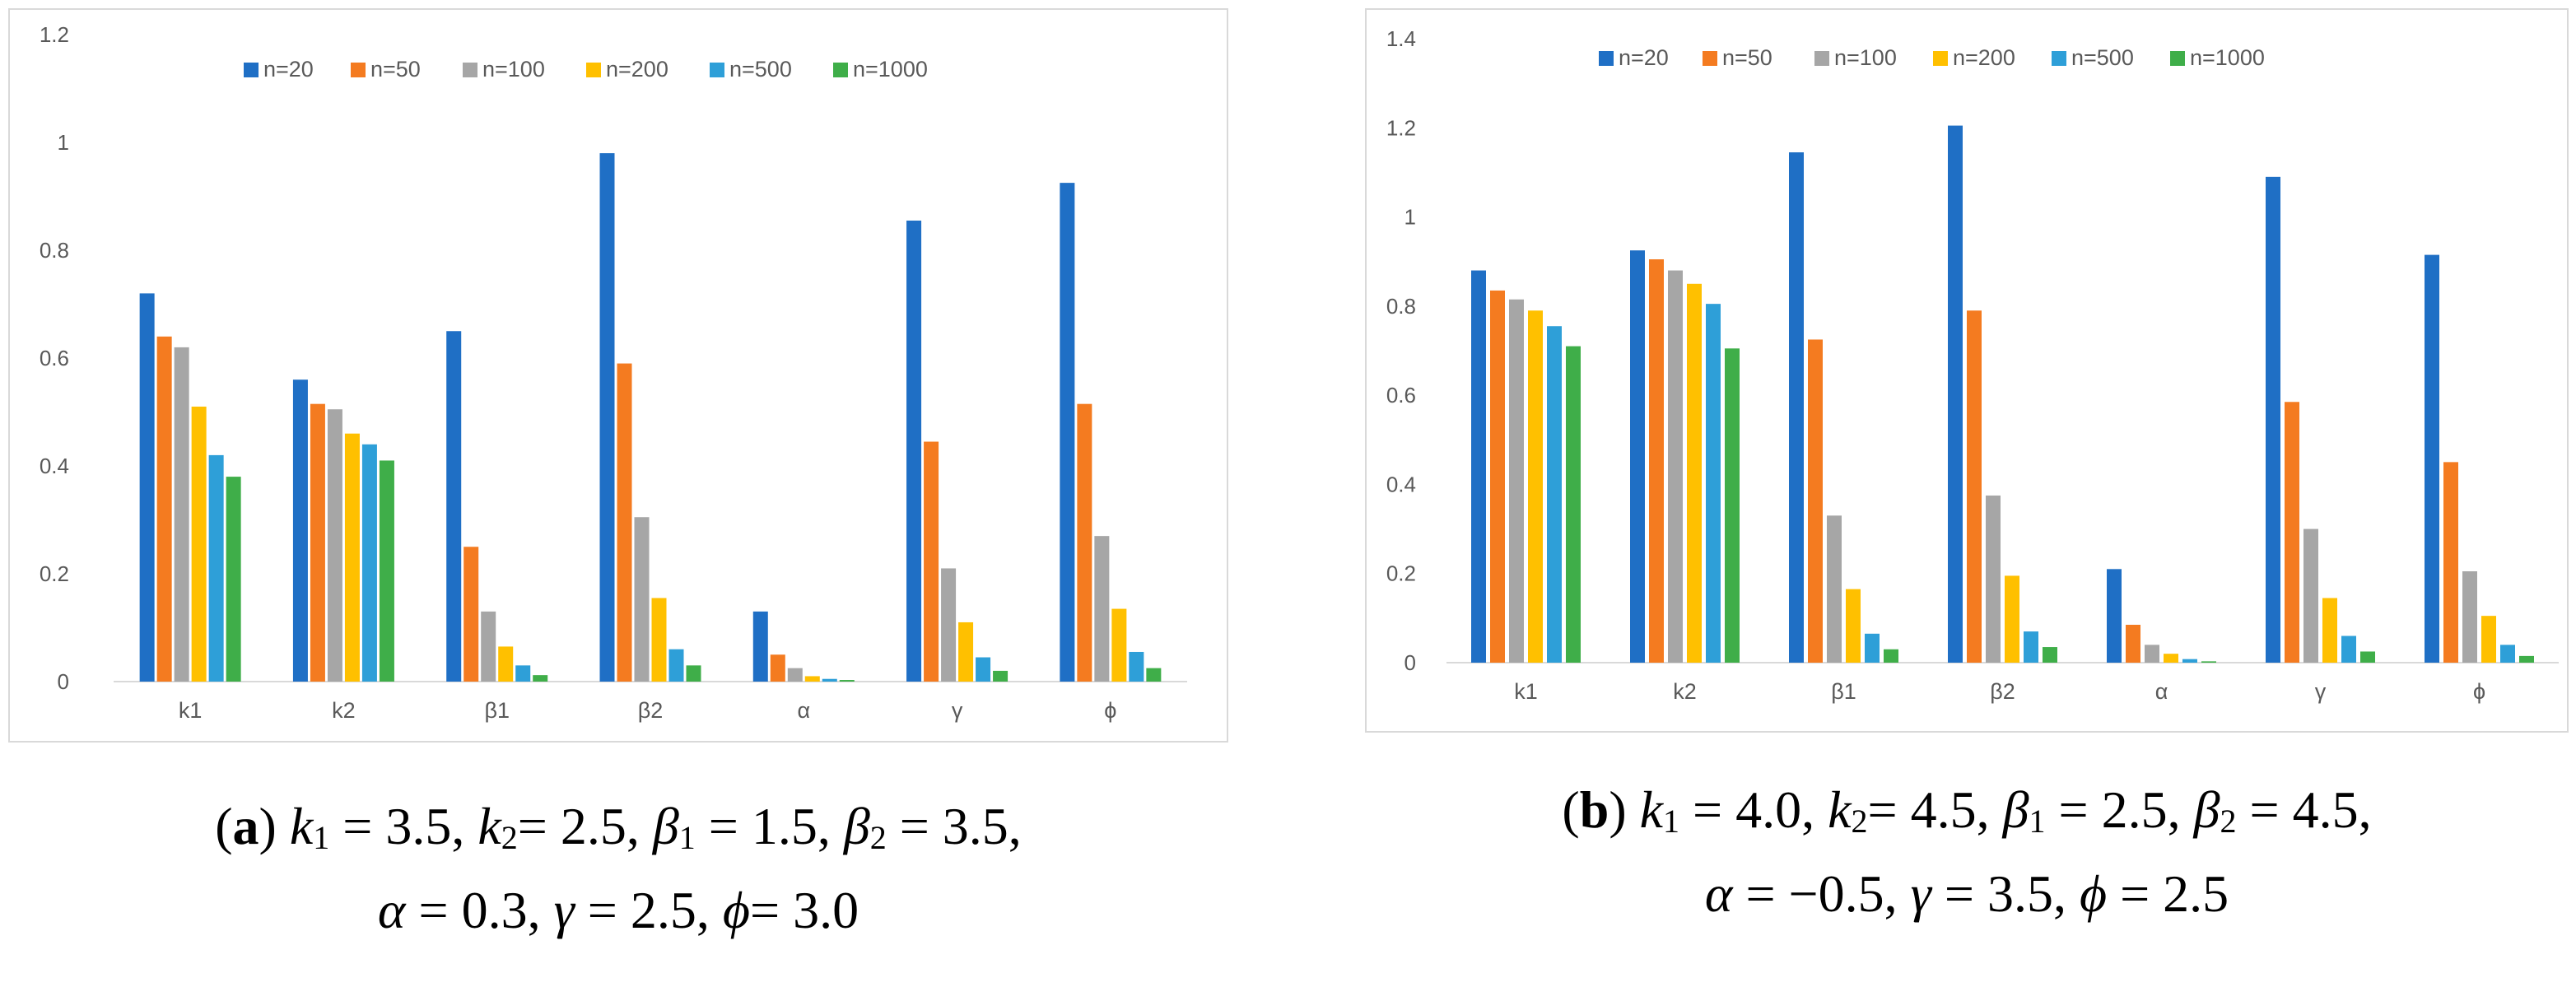  What do you see at coordinates (665, 826) in the screenshot?
I see `caption-a-b1: β` at bounding box center [665, 826].